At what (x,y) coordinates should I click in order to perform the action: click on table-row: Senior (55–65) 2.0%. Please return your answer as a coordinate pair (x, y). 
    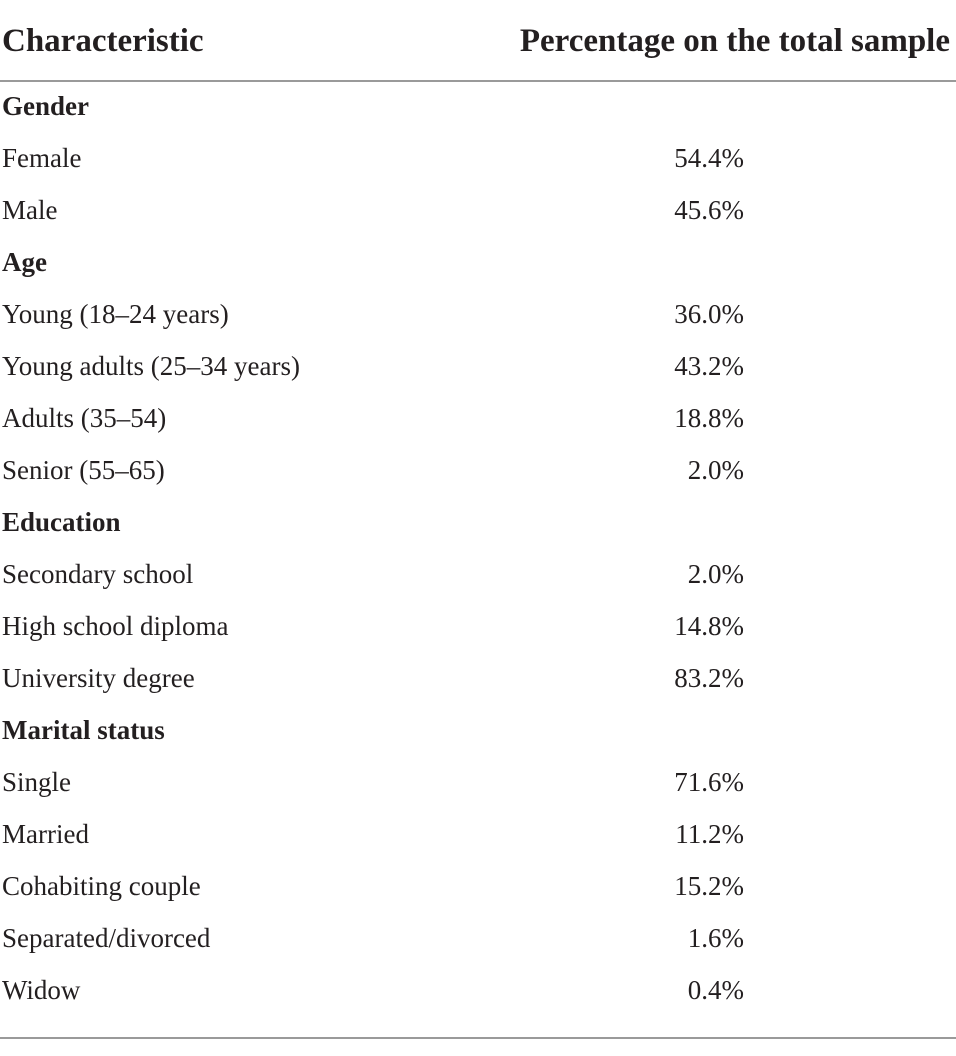
    Looking at the image, I should click on (478, 472).